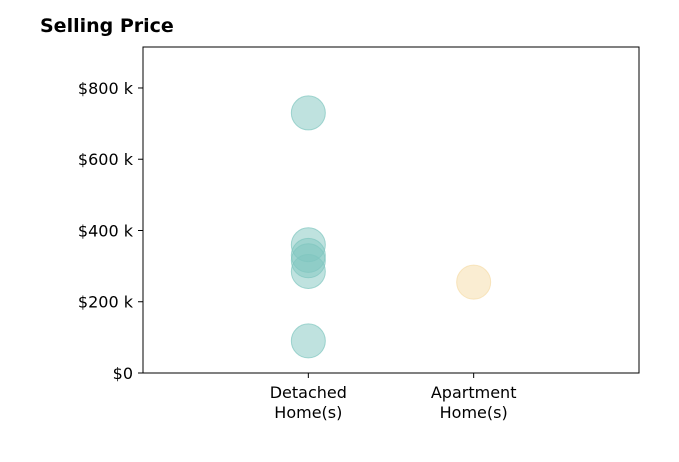  What do you see at coordinates (106, 159) in the screenshot?
I see `y-tick-label: $600 k` at bounding box center [106, 159].